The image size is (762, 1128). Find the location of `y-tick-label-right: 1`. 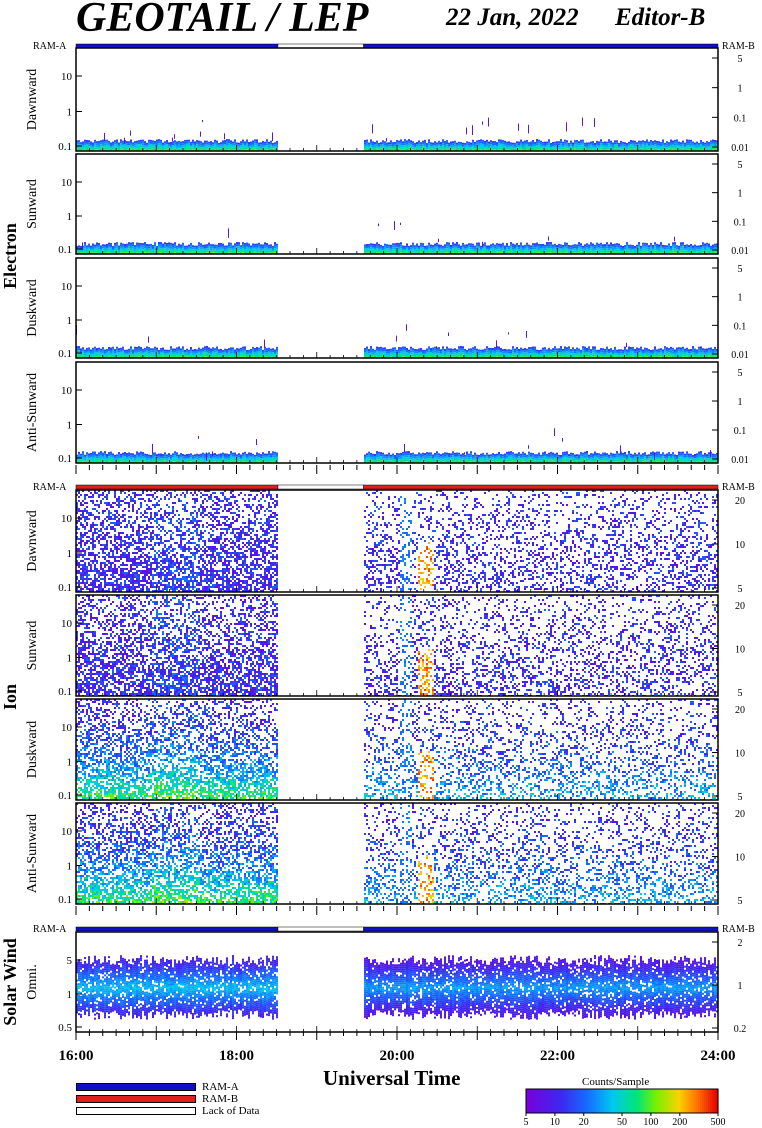

y-tick-label-right: 1 is located at coordinates (740, 89).